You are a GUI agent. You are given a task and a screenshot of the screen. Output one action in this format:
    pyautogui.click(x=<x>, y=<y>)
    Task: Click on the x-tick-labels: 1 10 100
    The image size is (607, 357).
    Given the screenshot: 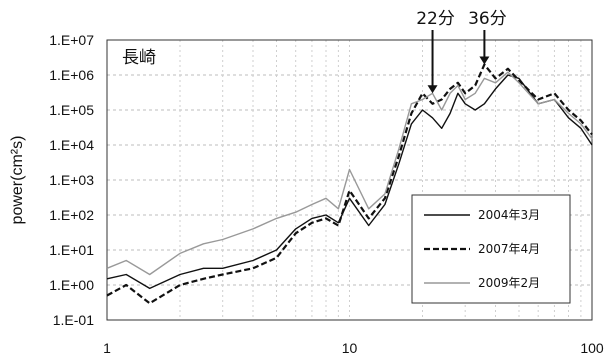 What is the action you would take?
    pyautogui.click(x=353, y=348)
    